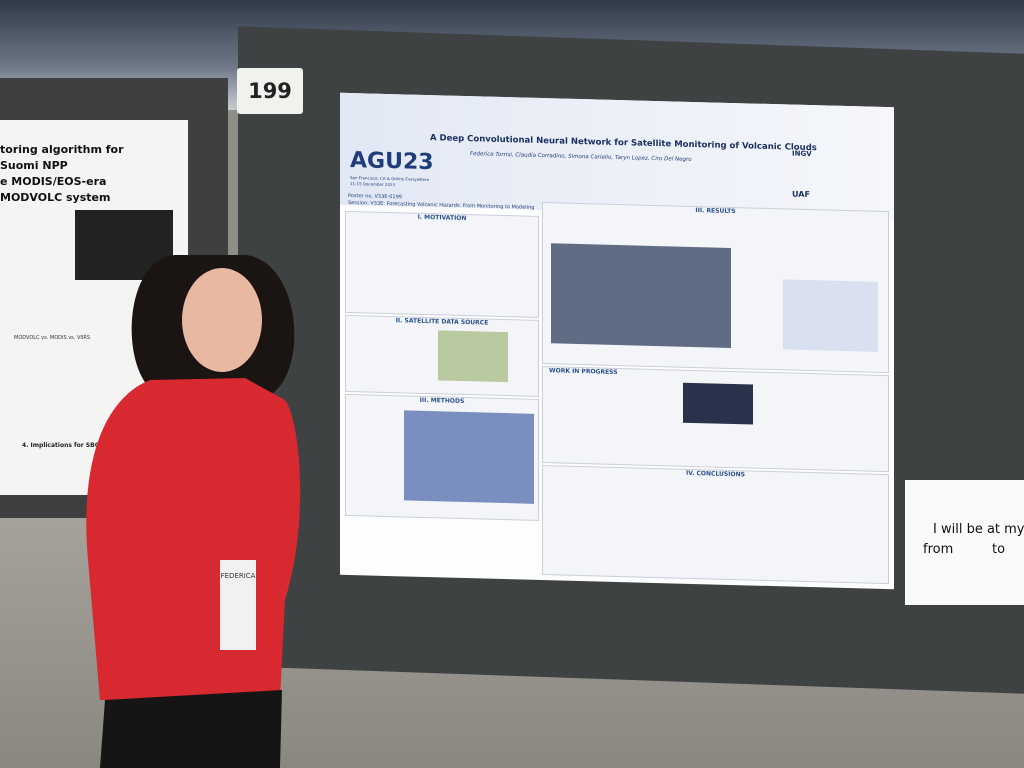  What do you see at coordinates (999, 549) in the screenshot?
I see `sign-text: to` at bounding box center [999, 549].